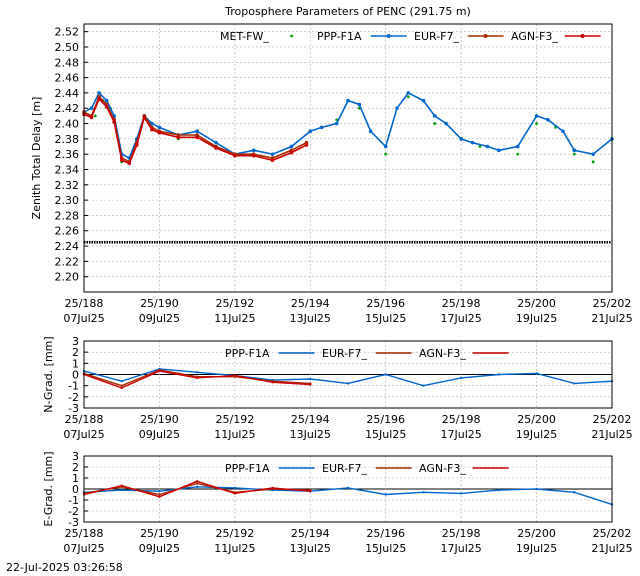 The image size is (640, 576). What do you see at coordinates (67, 32) in the screenshot?
I see `y-tick-label: 2.52` at bounding box center [67, 32].